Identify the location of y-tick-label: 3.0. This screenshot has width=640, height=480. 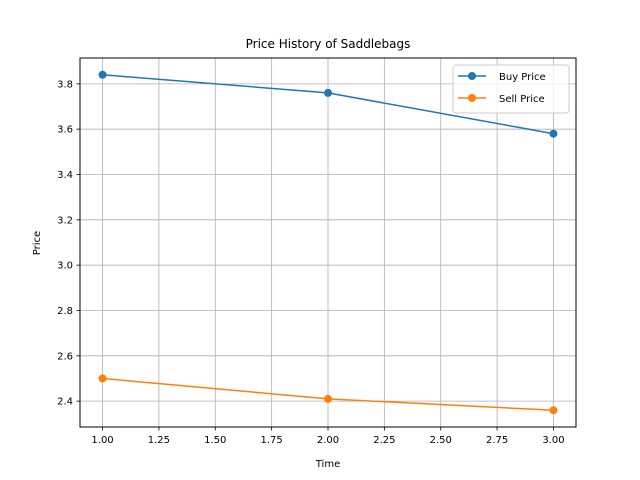
(65, 266).